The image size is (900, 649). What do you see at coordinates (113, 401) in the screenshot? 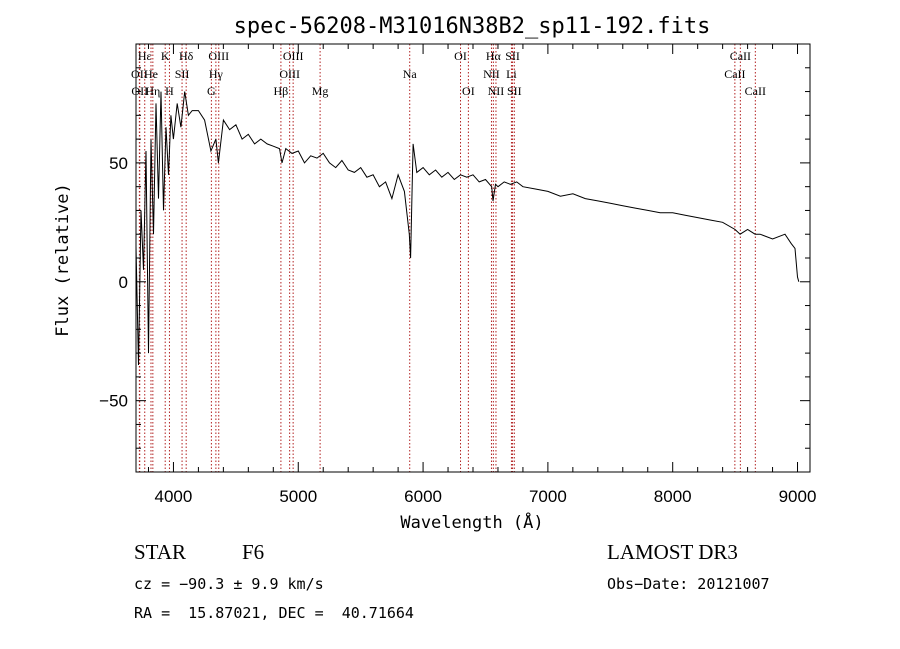
I see `y-tick-label: −50` at bounding box center [113, 401].